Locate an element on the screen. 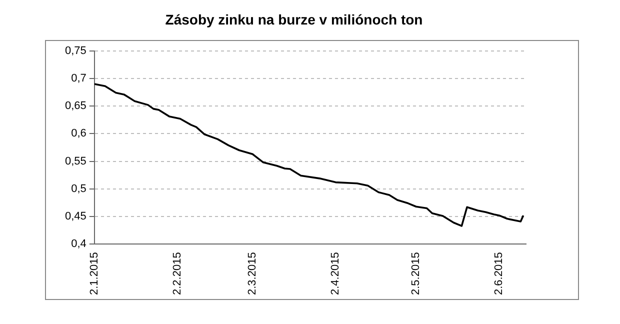 The width and height of the screenshot is (620, 324). y-tick-label: 0,6 is located at coordinates (78, 134).